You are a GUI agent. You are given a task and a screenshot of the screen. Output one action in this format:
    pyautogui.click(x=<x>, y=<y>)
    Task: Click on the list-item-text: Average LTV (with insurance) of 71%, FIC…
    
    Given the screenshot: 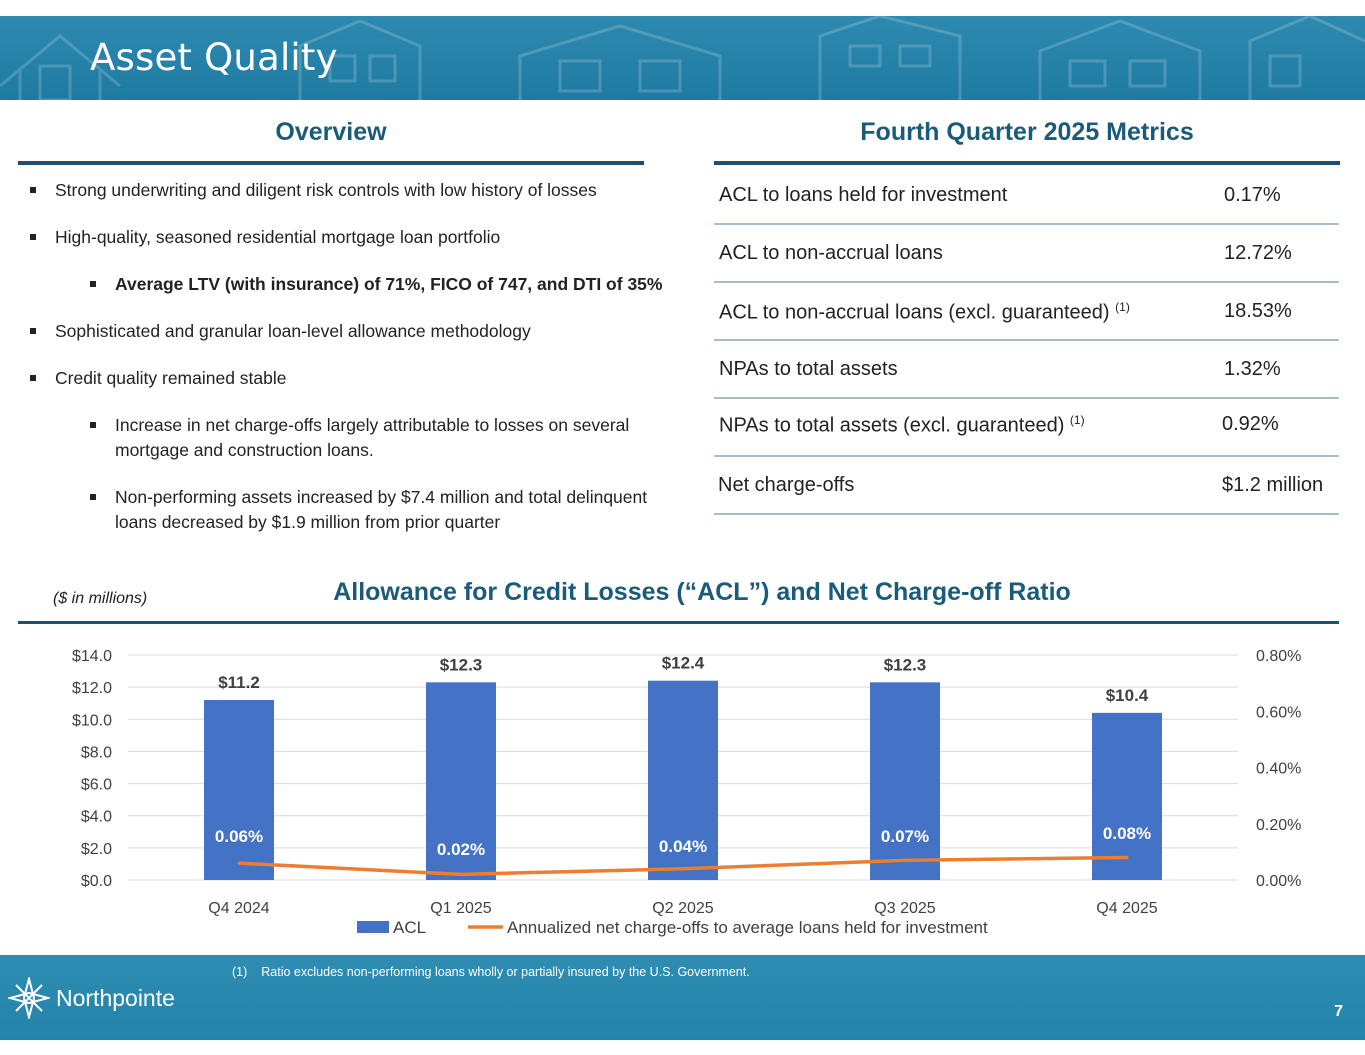 What is the action you would take?
    pyautogui.click(x=389, y=284)
    